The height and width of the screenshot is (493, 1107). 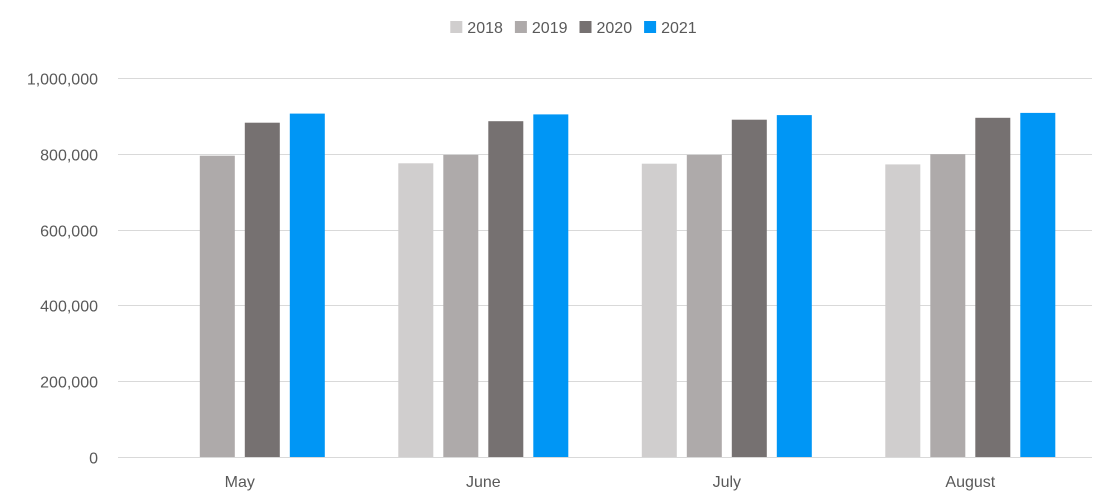 What do you see at coordinates (520, 27) in the screenshot?
I see `legend-swatch-2019` at bounding box center [520, 27].